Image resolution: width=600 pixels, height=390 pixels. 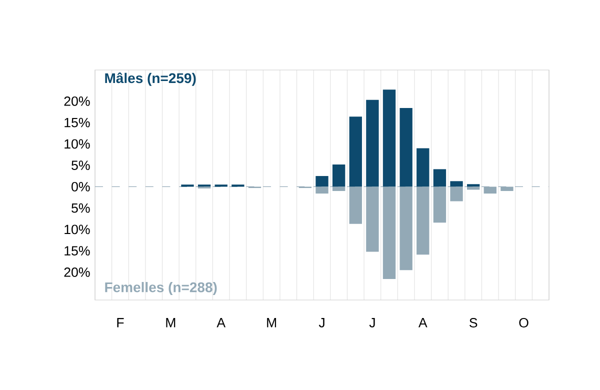 What do you see at coordinates (161, 289) in the screenshot?
I see `text: Femelles (n=288)` at bounding box center [161, 289].